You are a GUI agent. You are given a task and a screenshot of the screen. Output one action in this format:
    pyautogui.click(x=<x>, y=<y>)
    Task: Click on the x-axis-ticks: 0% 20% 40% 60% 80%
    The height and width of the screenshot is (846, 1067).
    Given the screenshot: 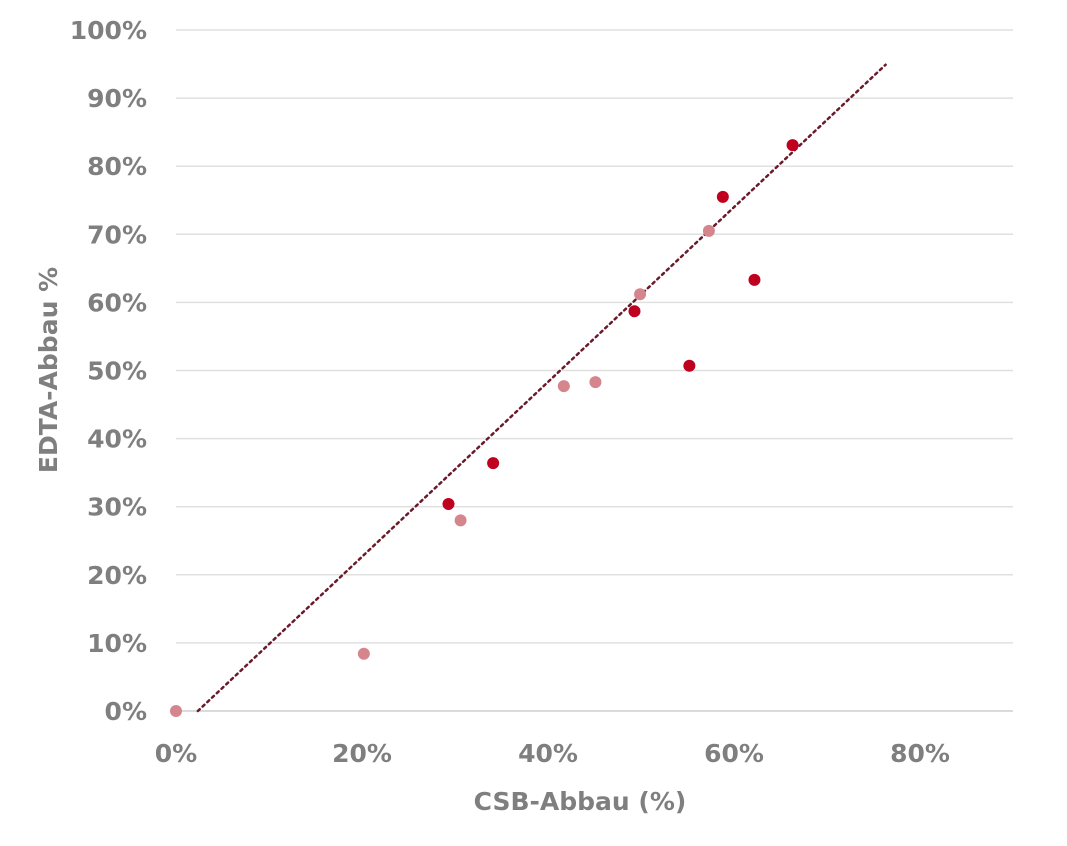 What is the action you would take?
    pyautogui.click(x=552, y=753)
    